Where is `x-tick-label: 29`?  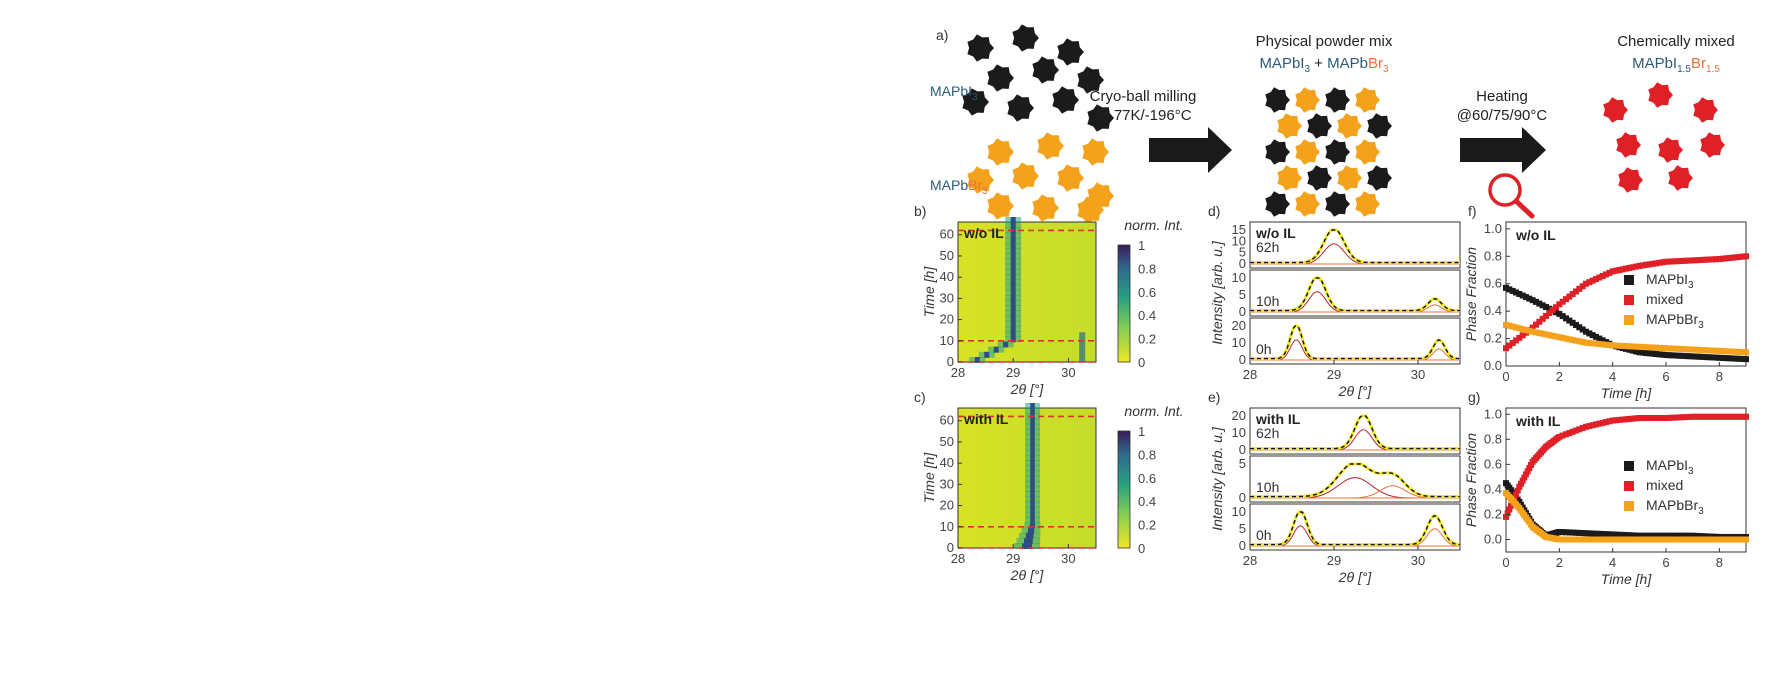 x-tick-label: 29 is located at coordinates (1013, 372).